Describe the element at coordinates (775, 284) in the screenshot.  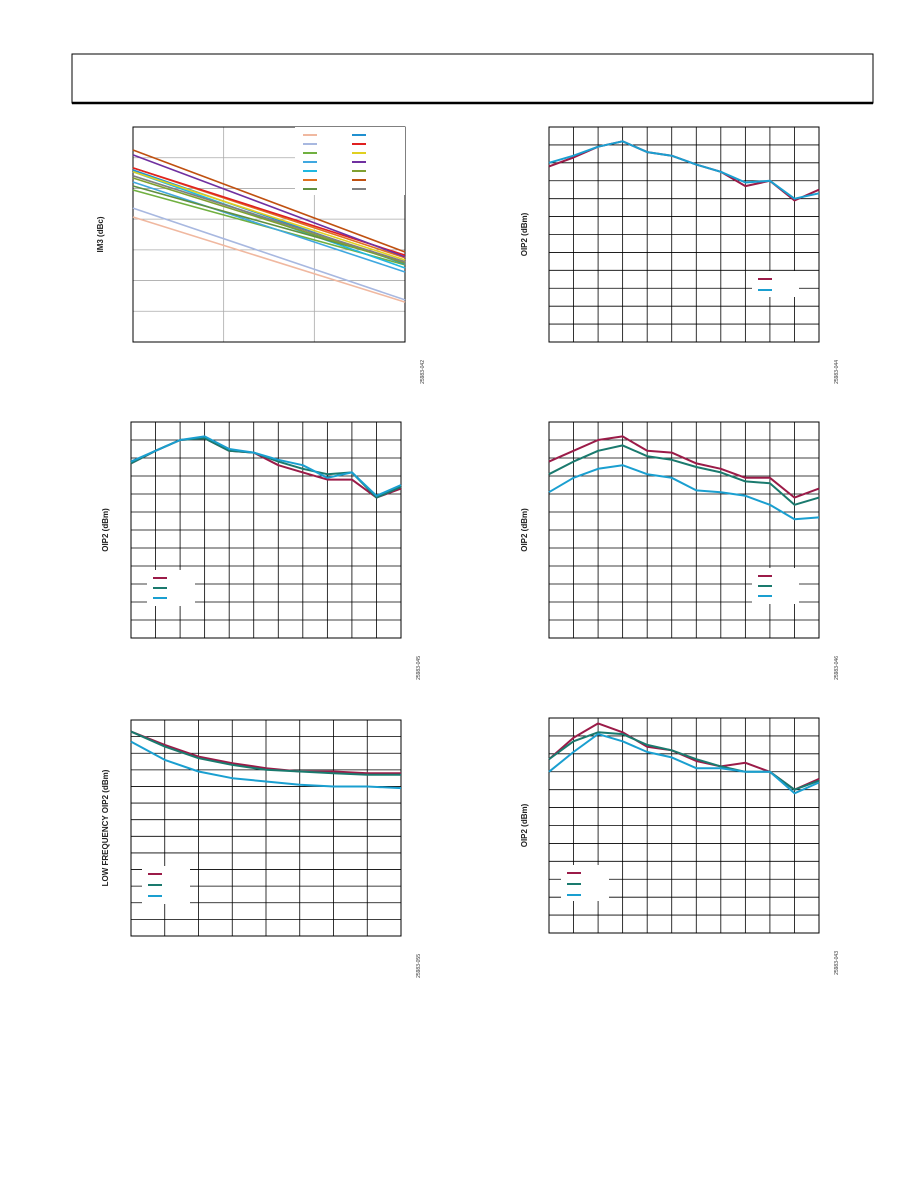
I see `legend-box` at that location.